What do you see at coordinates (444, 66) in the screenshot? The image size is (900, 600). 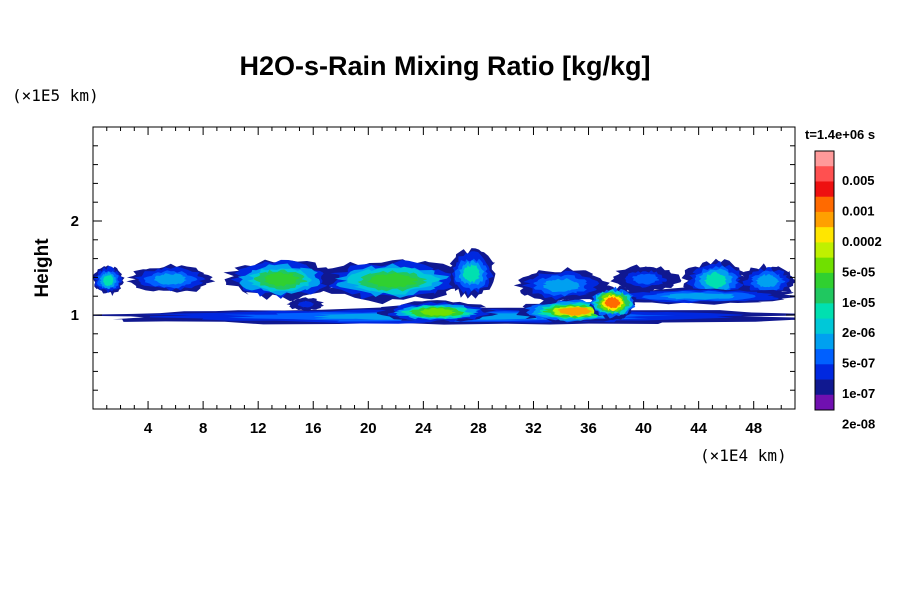 I see `chart-title: H2O-s-Rain Mixing Ratio [kg/kg]` at bounding box center [444, 66].